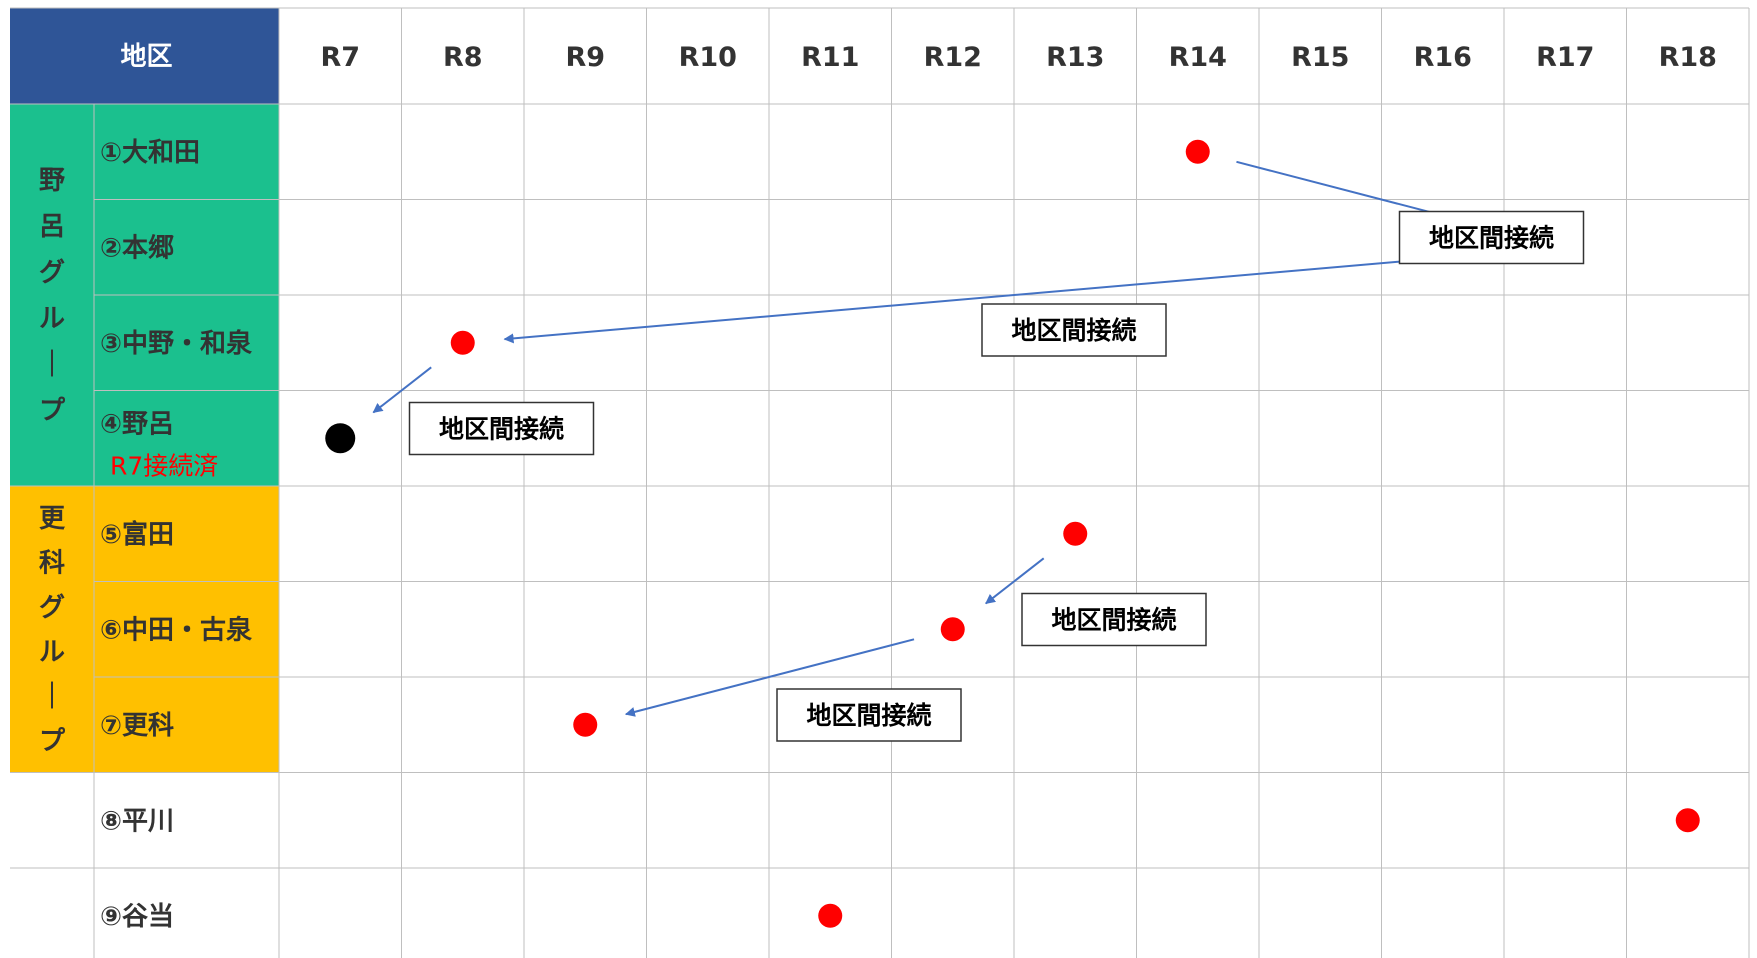 Image resolution: width=1757 pixels, height=958 pixels. Describe the element at coordinates (708, 57) in the screenshot. I see `header-year-R10: R10` at that location.